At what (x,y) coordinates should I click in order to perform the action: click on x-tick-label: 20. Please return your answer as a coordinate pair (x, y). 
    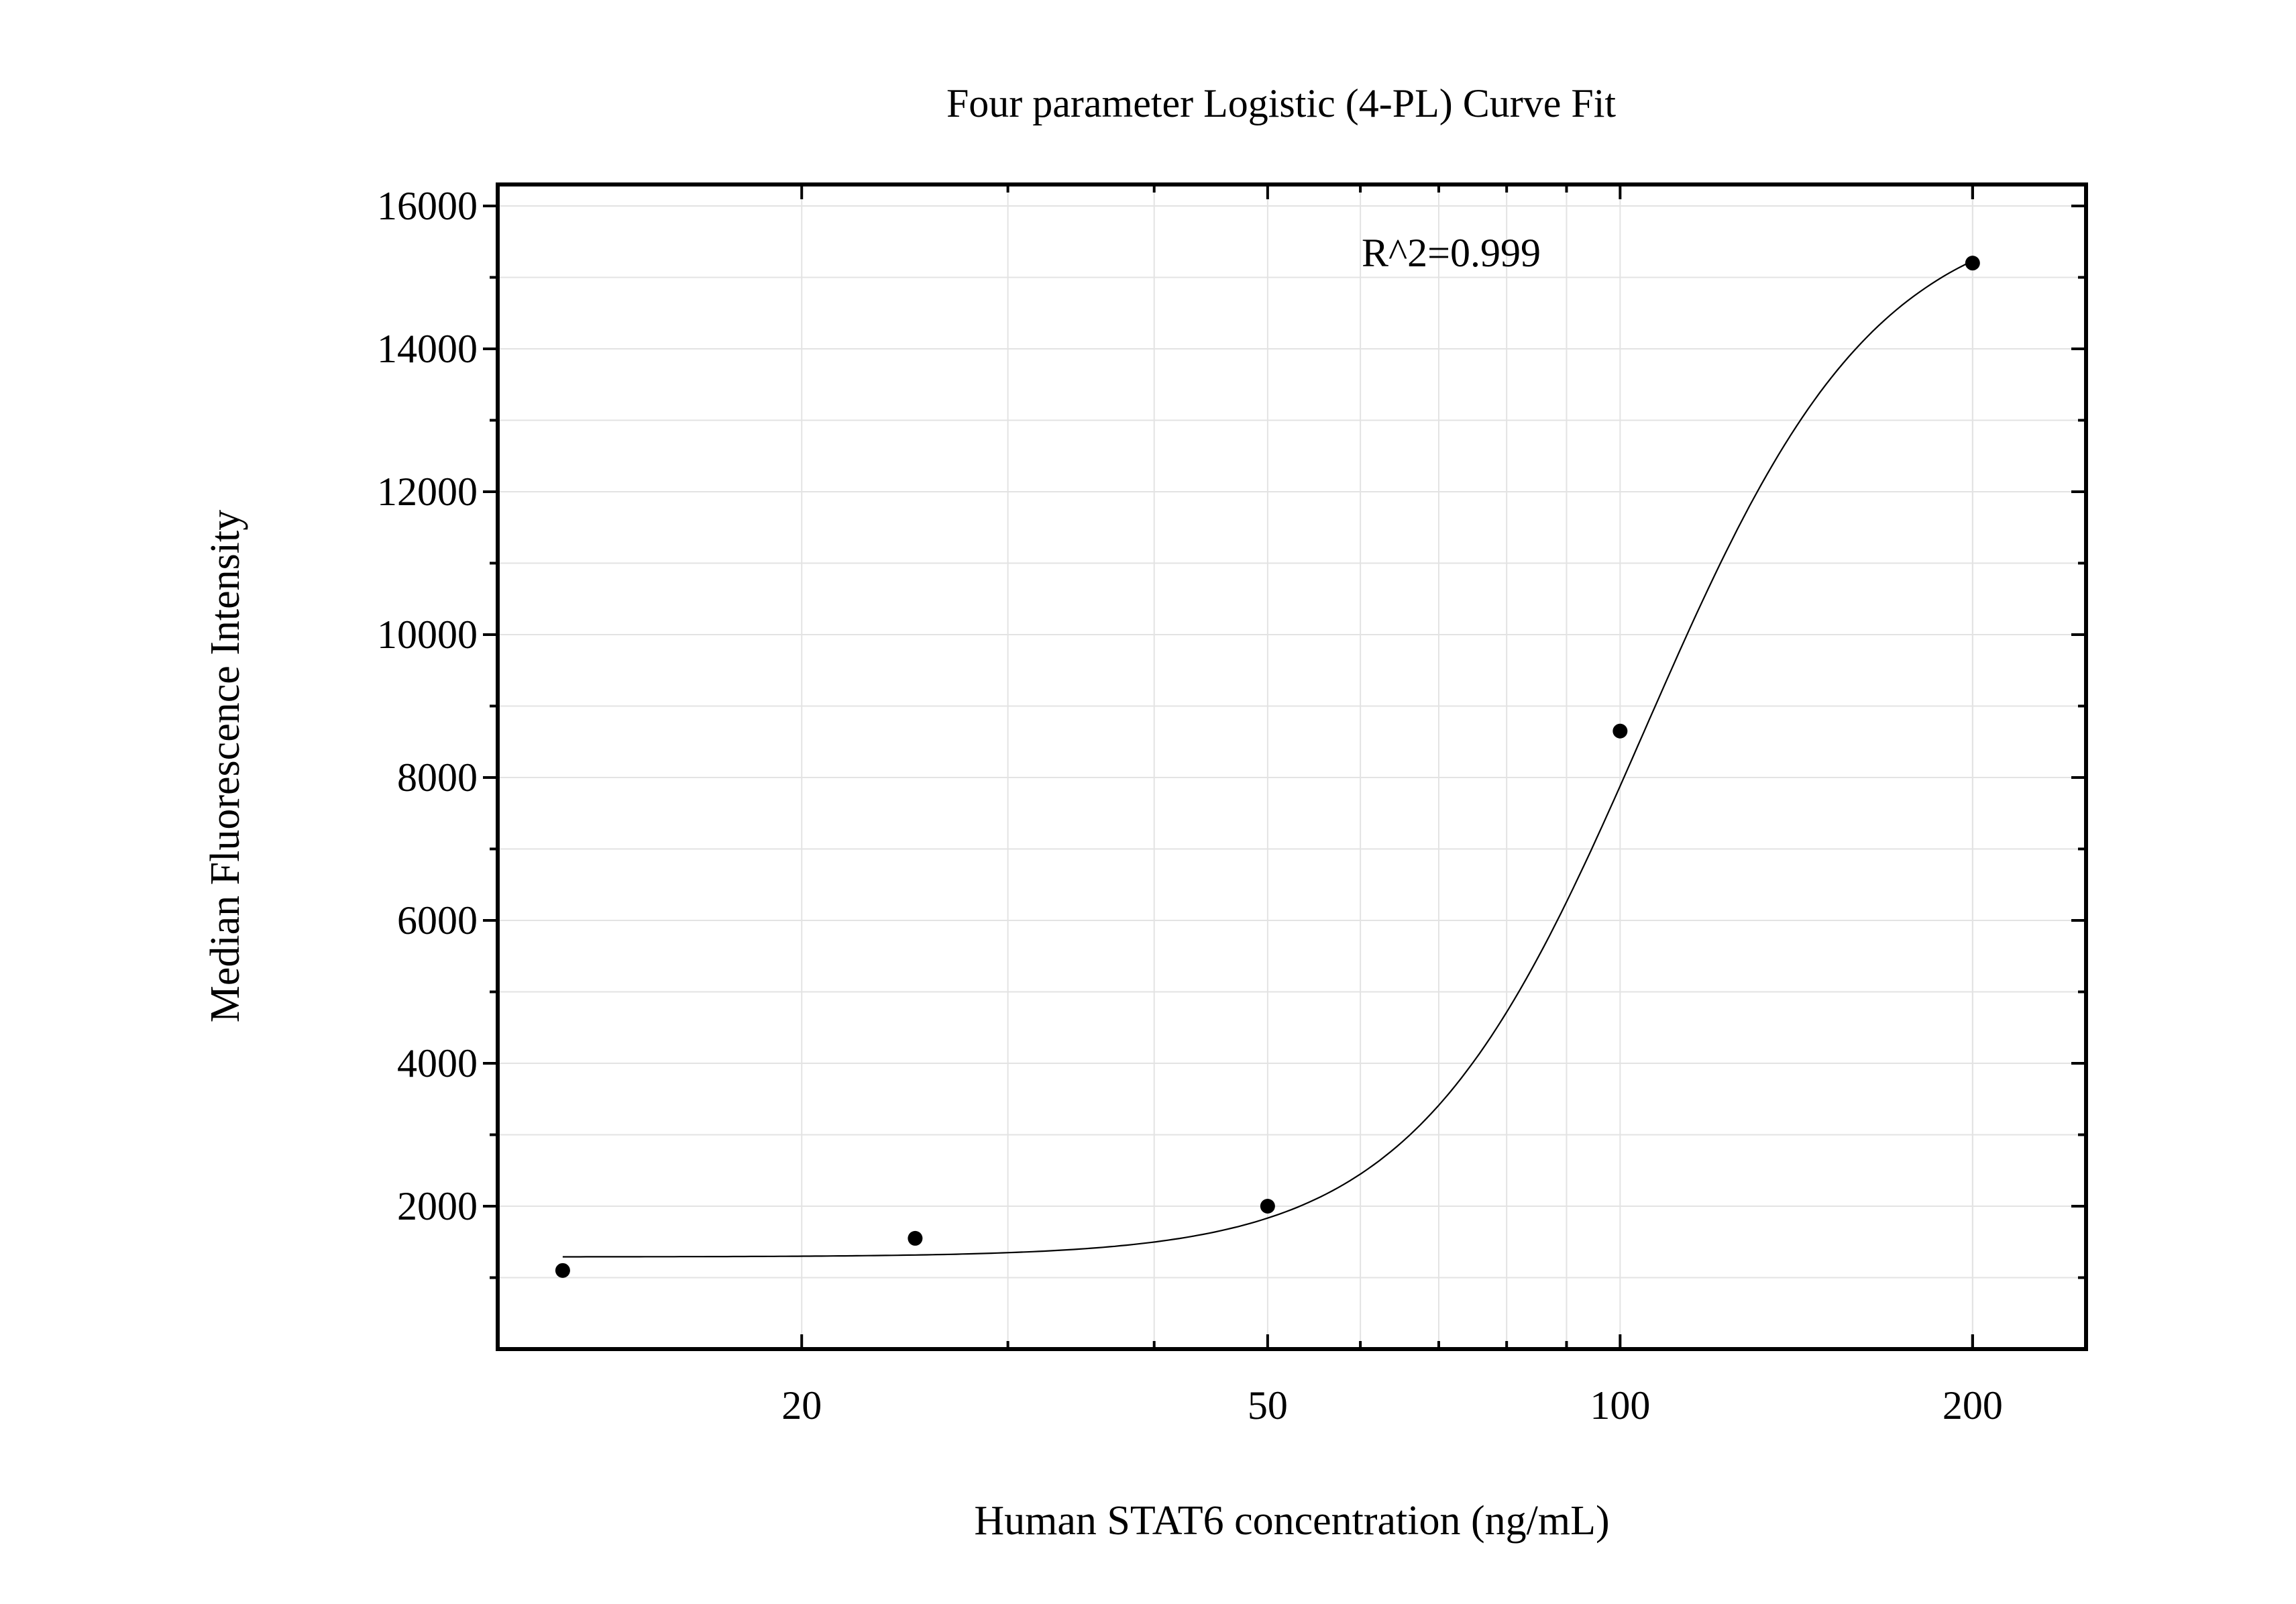
    Looking at the image, I should click on (801, 1405).